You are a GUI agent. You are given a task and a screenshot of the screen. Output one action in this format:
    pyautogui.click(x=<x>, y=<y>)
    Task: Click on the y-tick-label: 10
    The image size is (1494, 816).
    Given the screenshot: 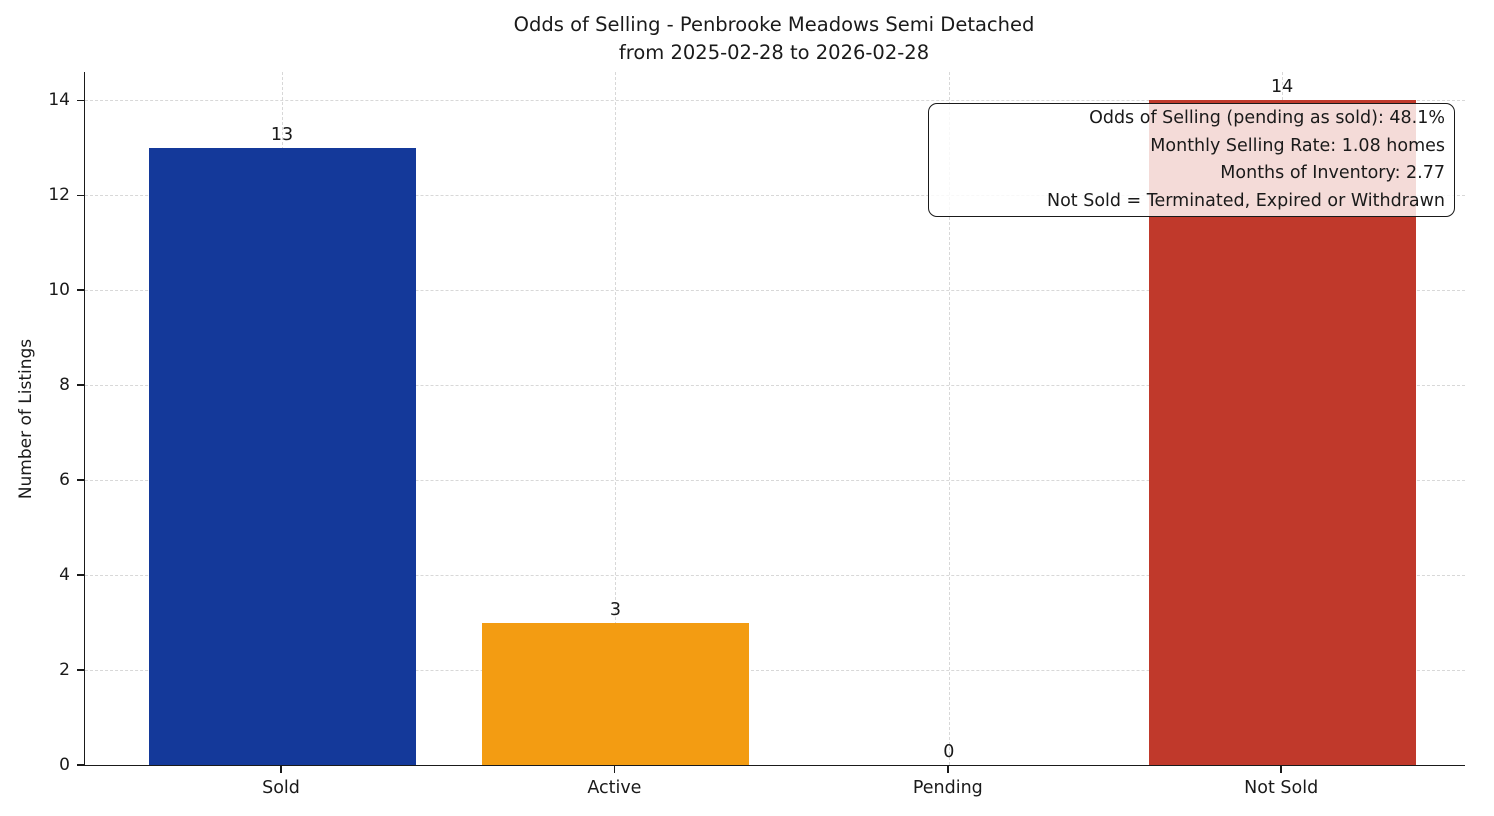 What is the action you would take?
    pyautogui.click(x=59, y=290)
    